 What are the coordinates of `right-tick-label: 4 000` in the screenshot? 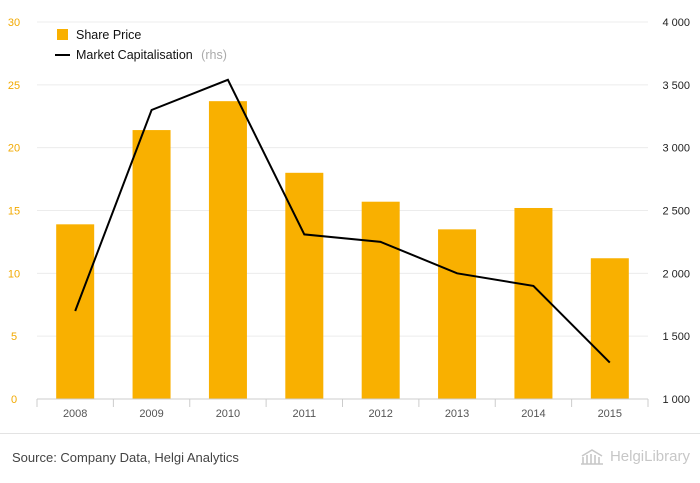 It's located at (676, 23).